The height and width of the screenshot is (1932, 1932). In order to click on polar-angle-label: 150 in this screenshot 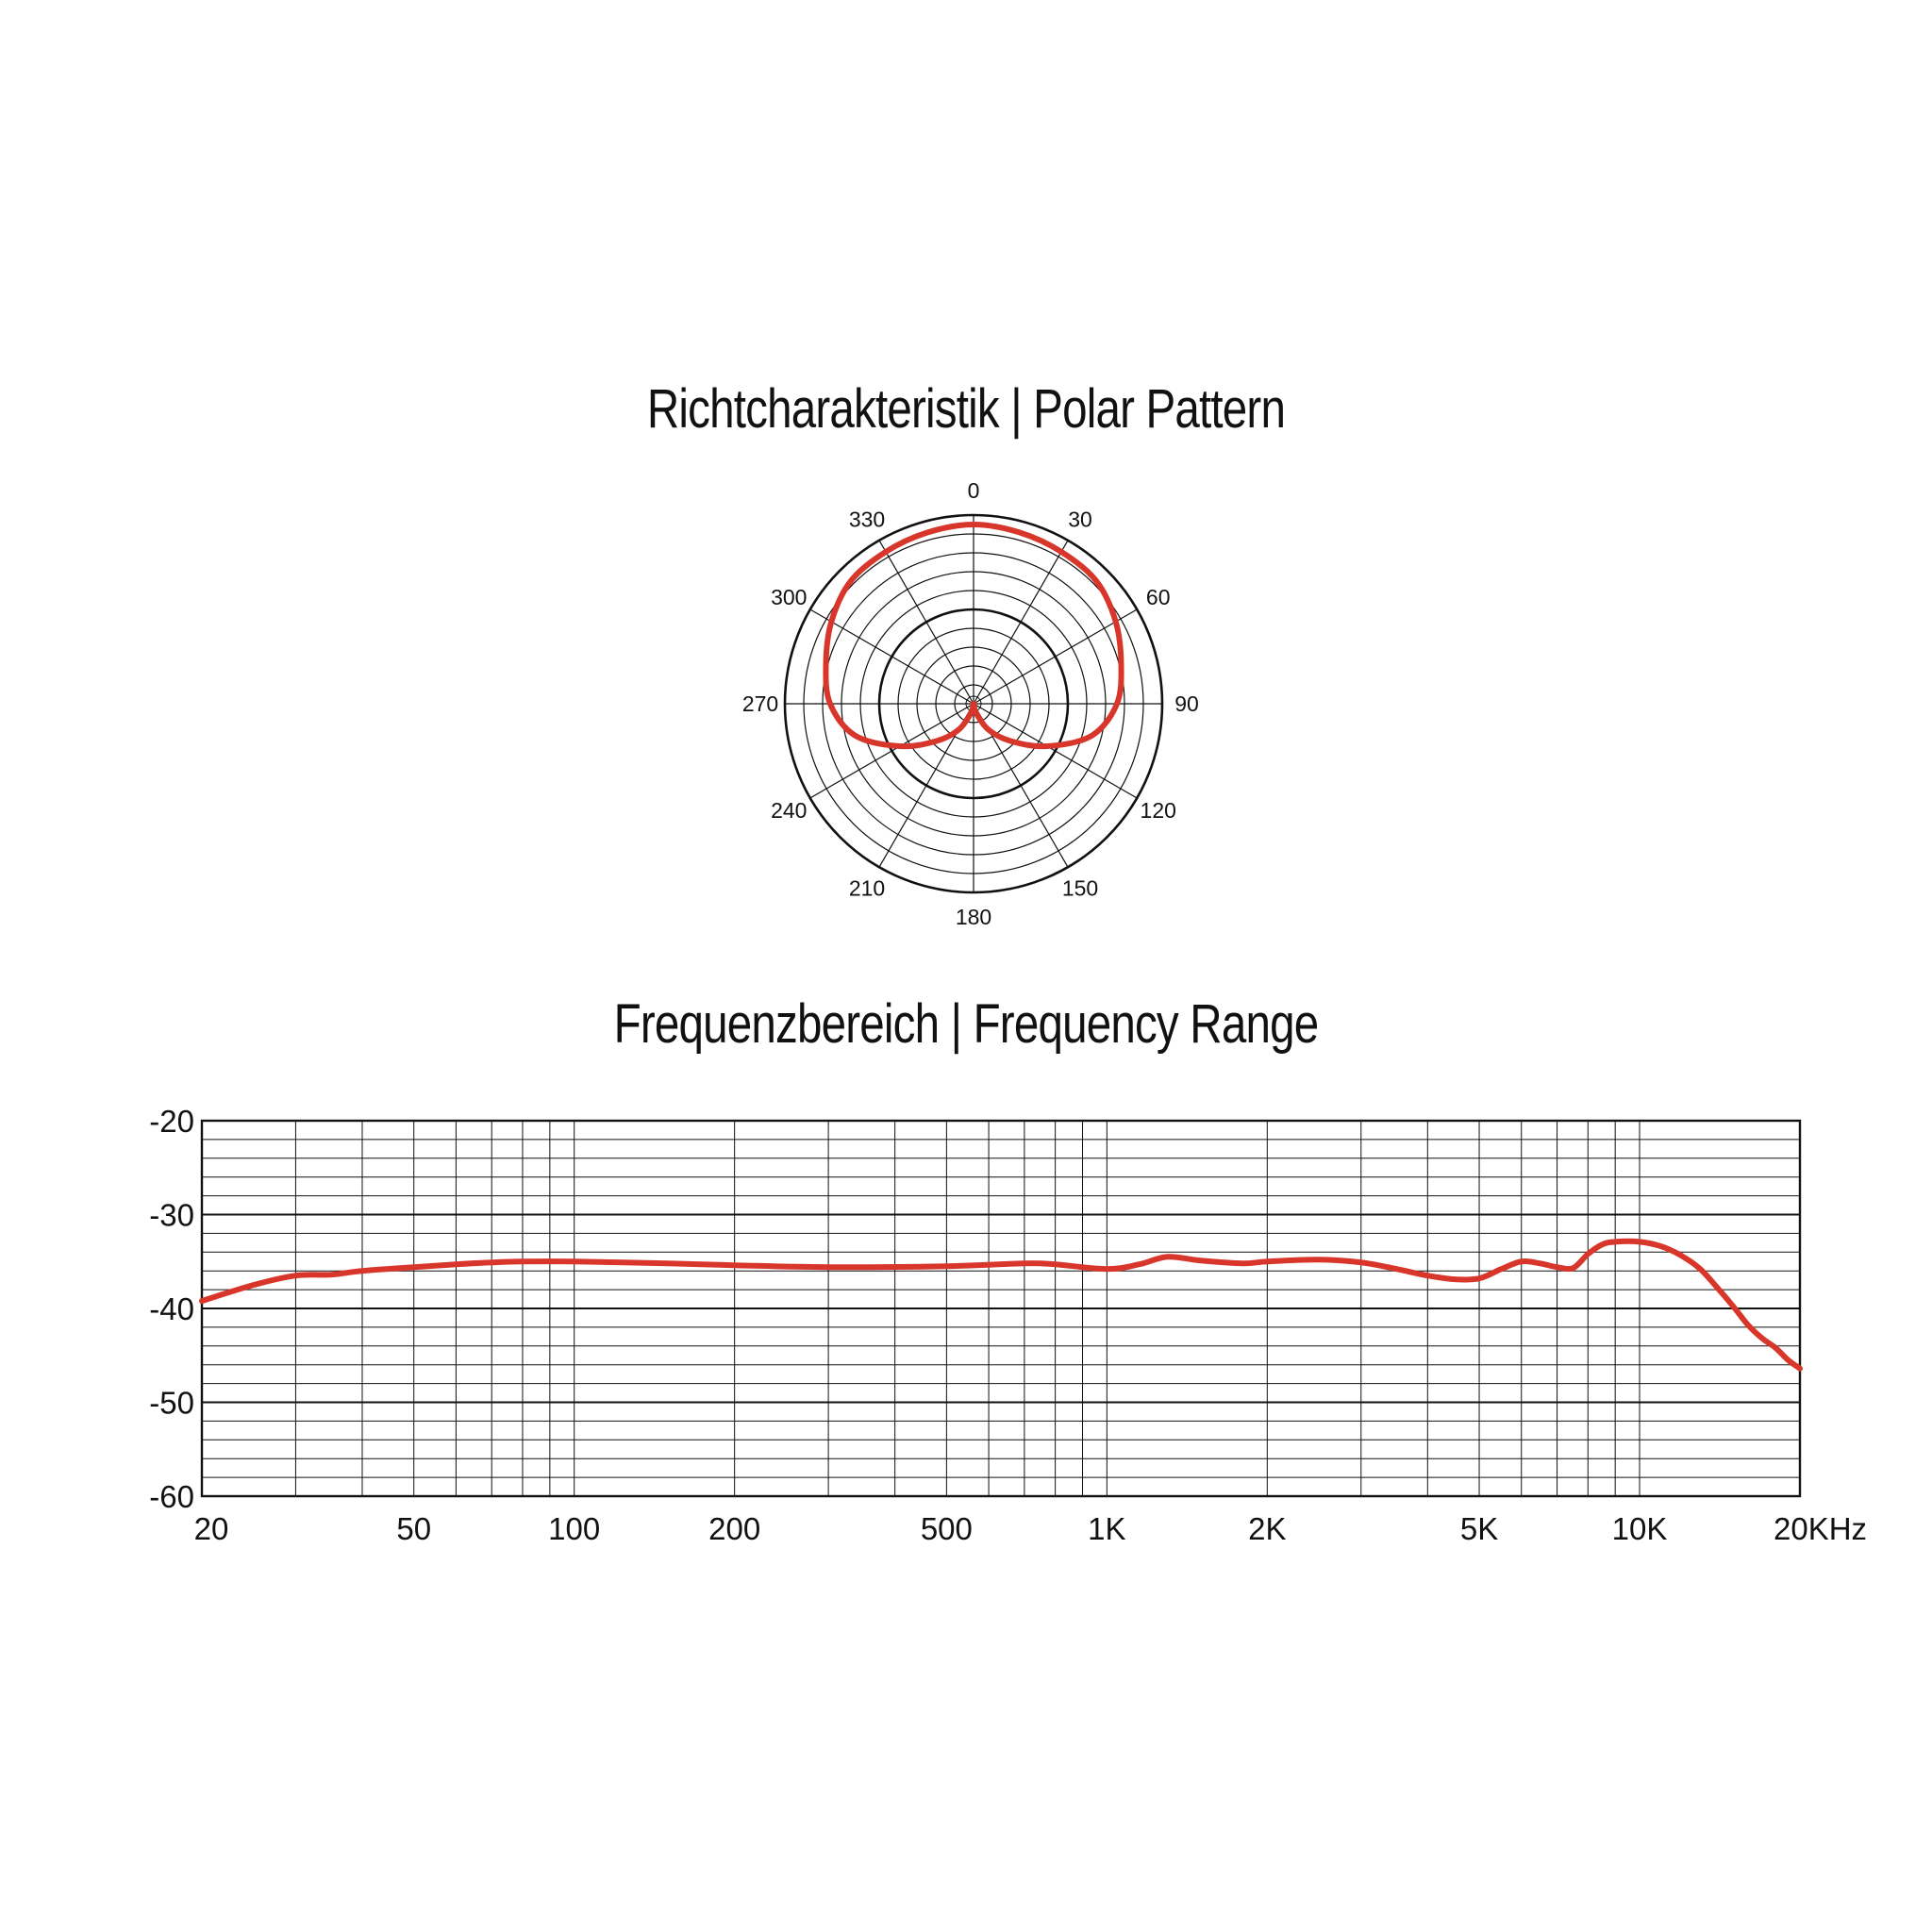, I will do `click(1080, 888)`.